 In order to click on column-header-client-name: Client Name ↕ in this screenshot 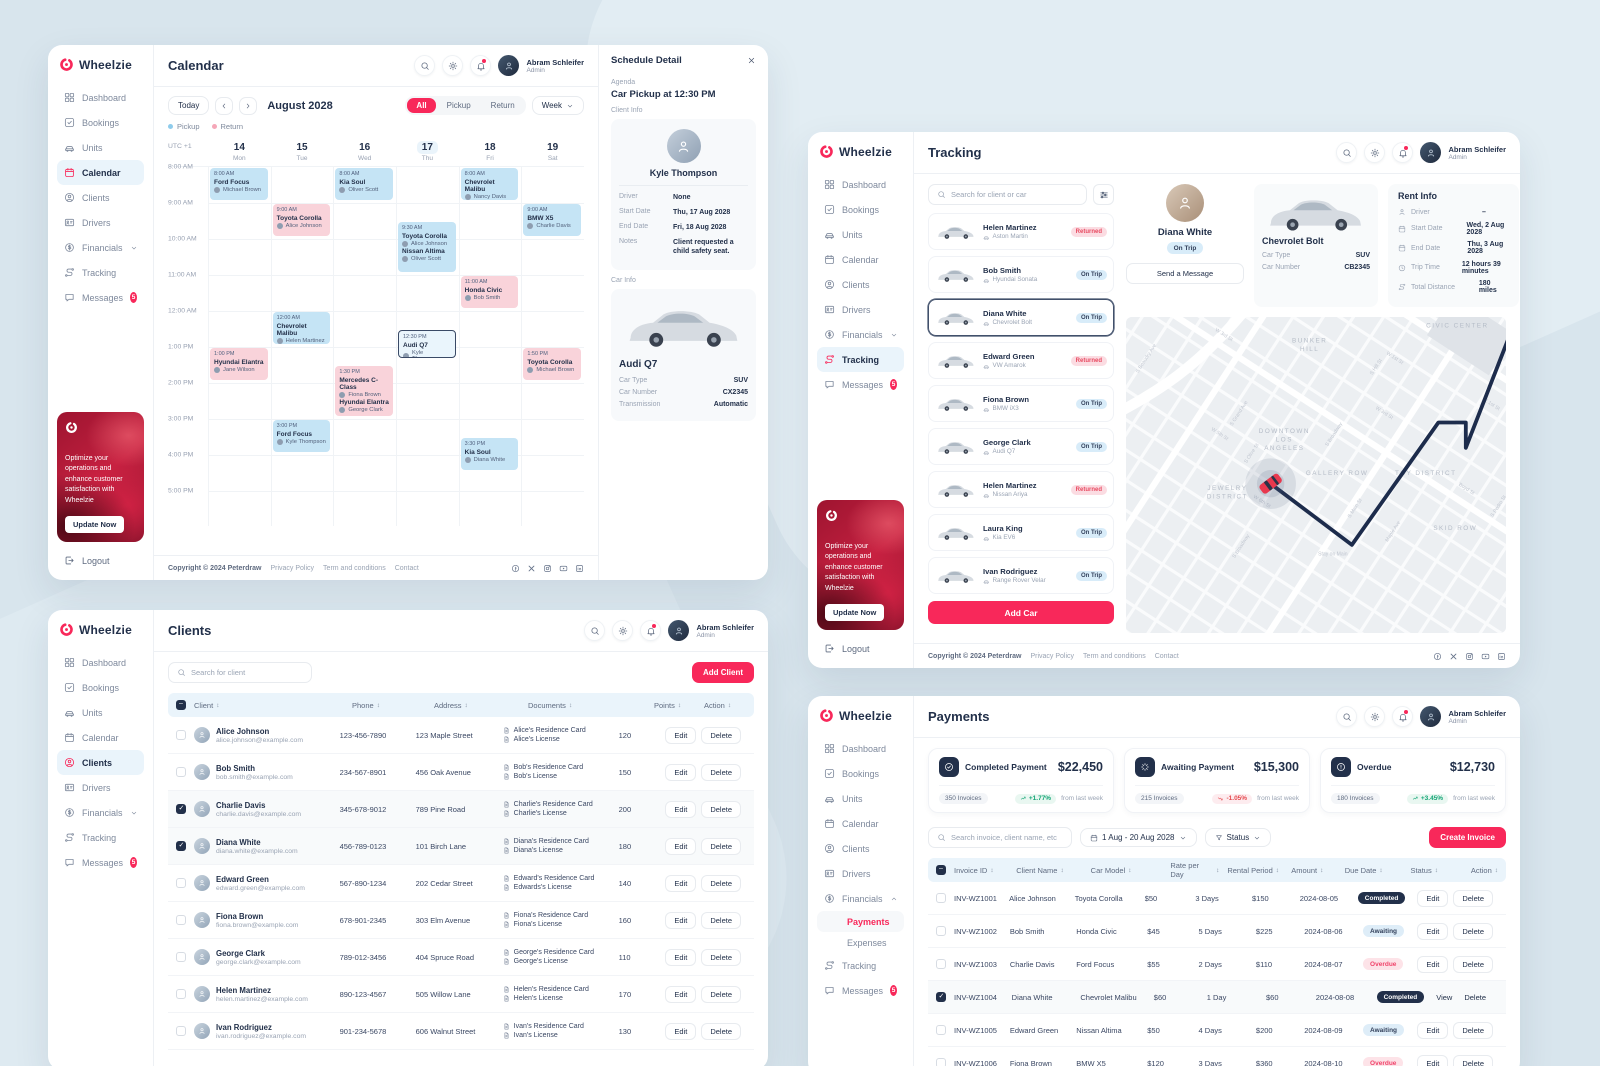, I will do `click(1040, 870)`.